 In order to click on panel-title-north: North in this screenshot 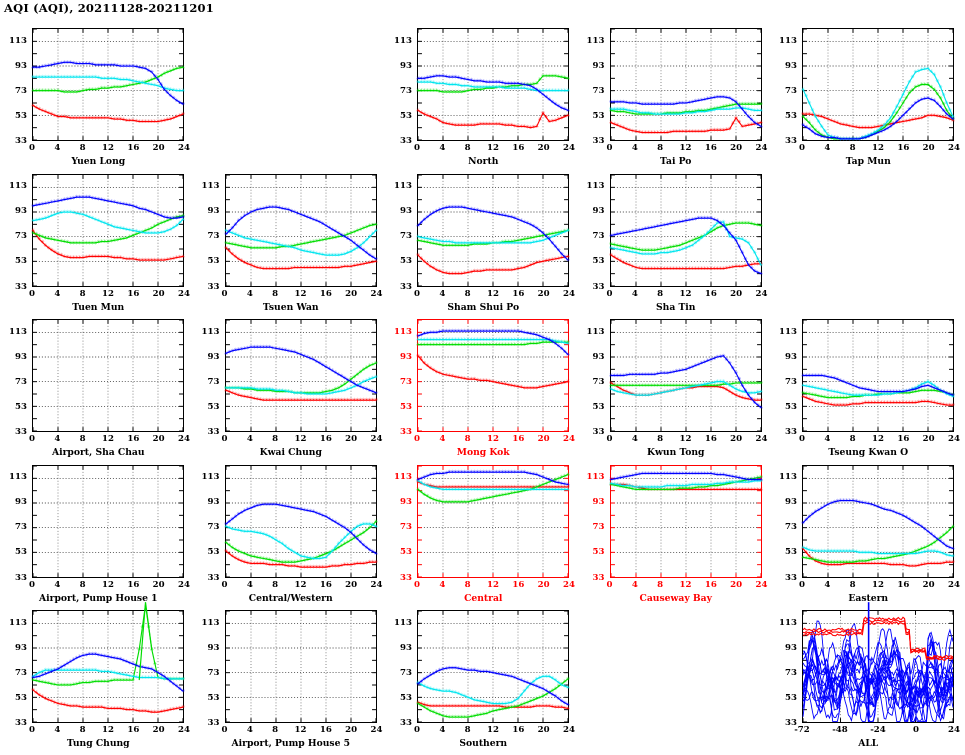, I will do `click(483, 161)`.